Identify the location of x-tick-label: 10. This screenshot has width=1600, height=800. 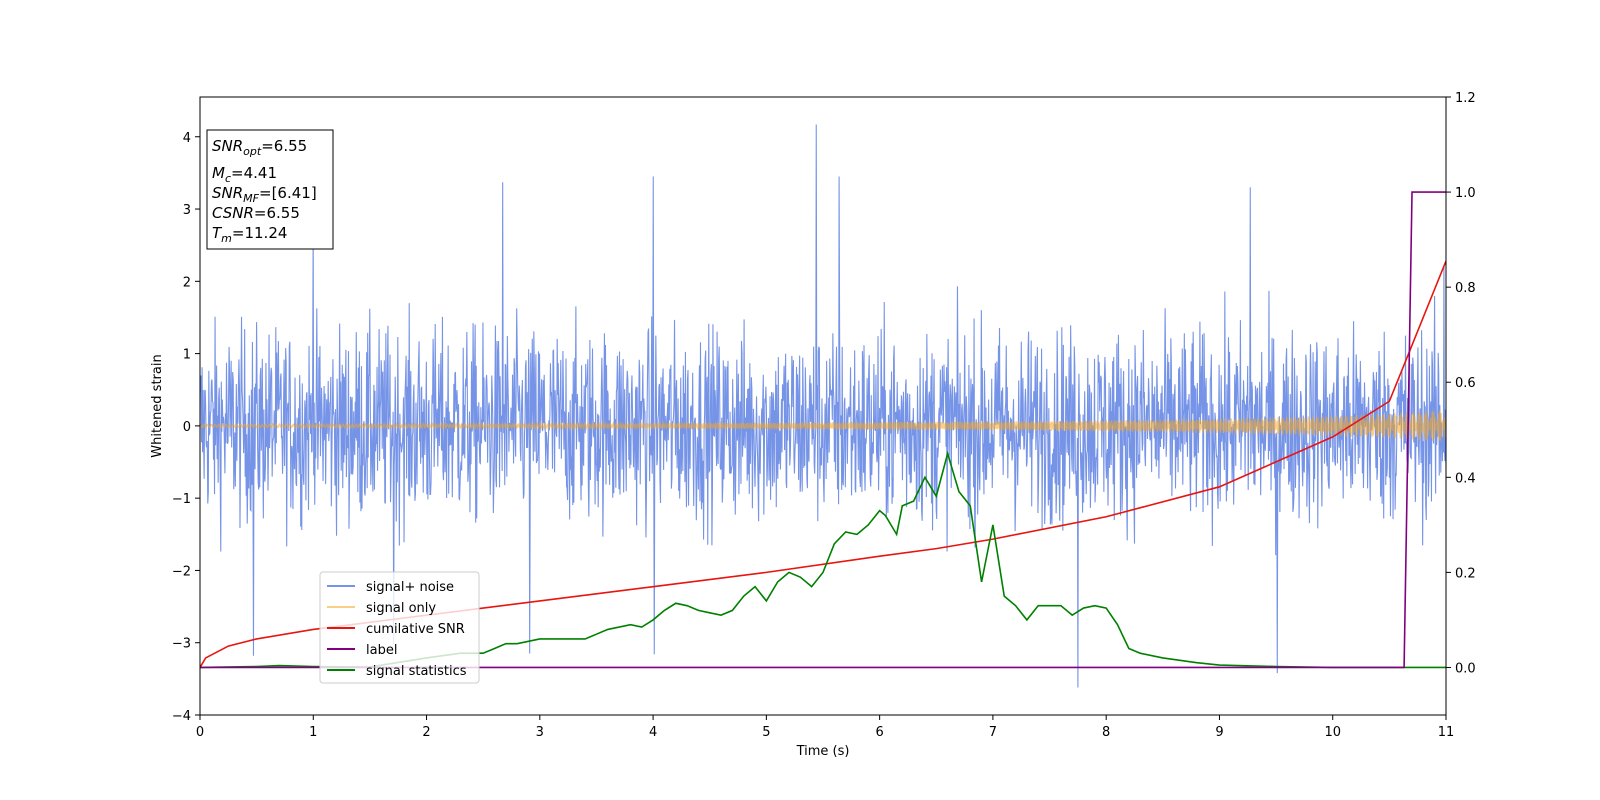
(1332, 732).